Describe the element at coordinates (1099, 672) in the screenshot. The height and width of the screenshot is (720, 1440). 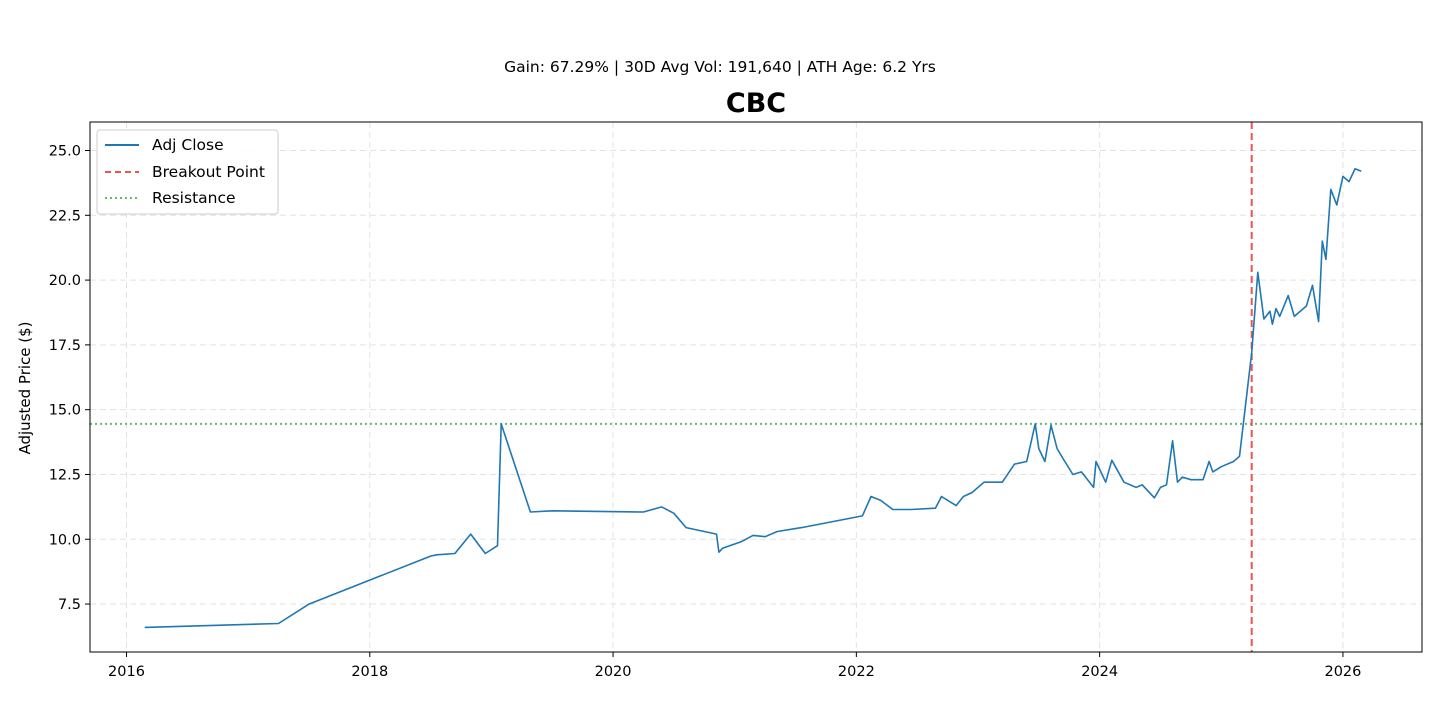
I see `x-tick-label: 2024` at that location.